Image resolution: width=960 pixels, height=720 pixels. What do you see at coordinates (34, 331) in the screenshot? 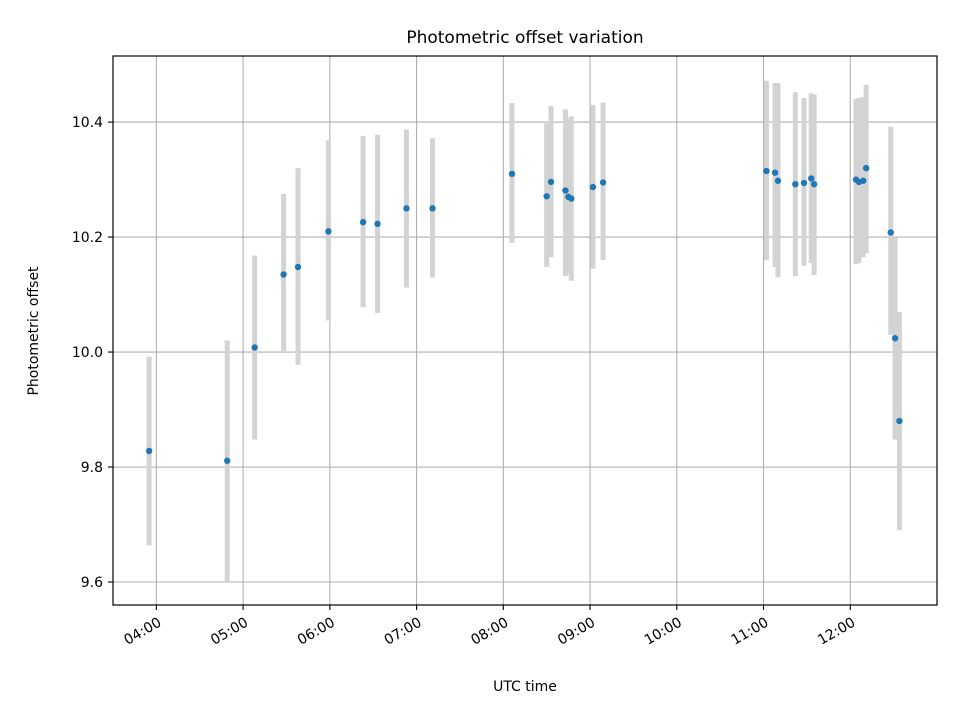
I see `y-axis-label: Photometric offset` at bounding box center [34, 331].